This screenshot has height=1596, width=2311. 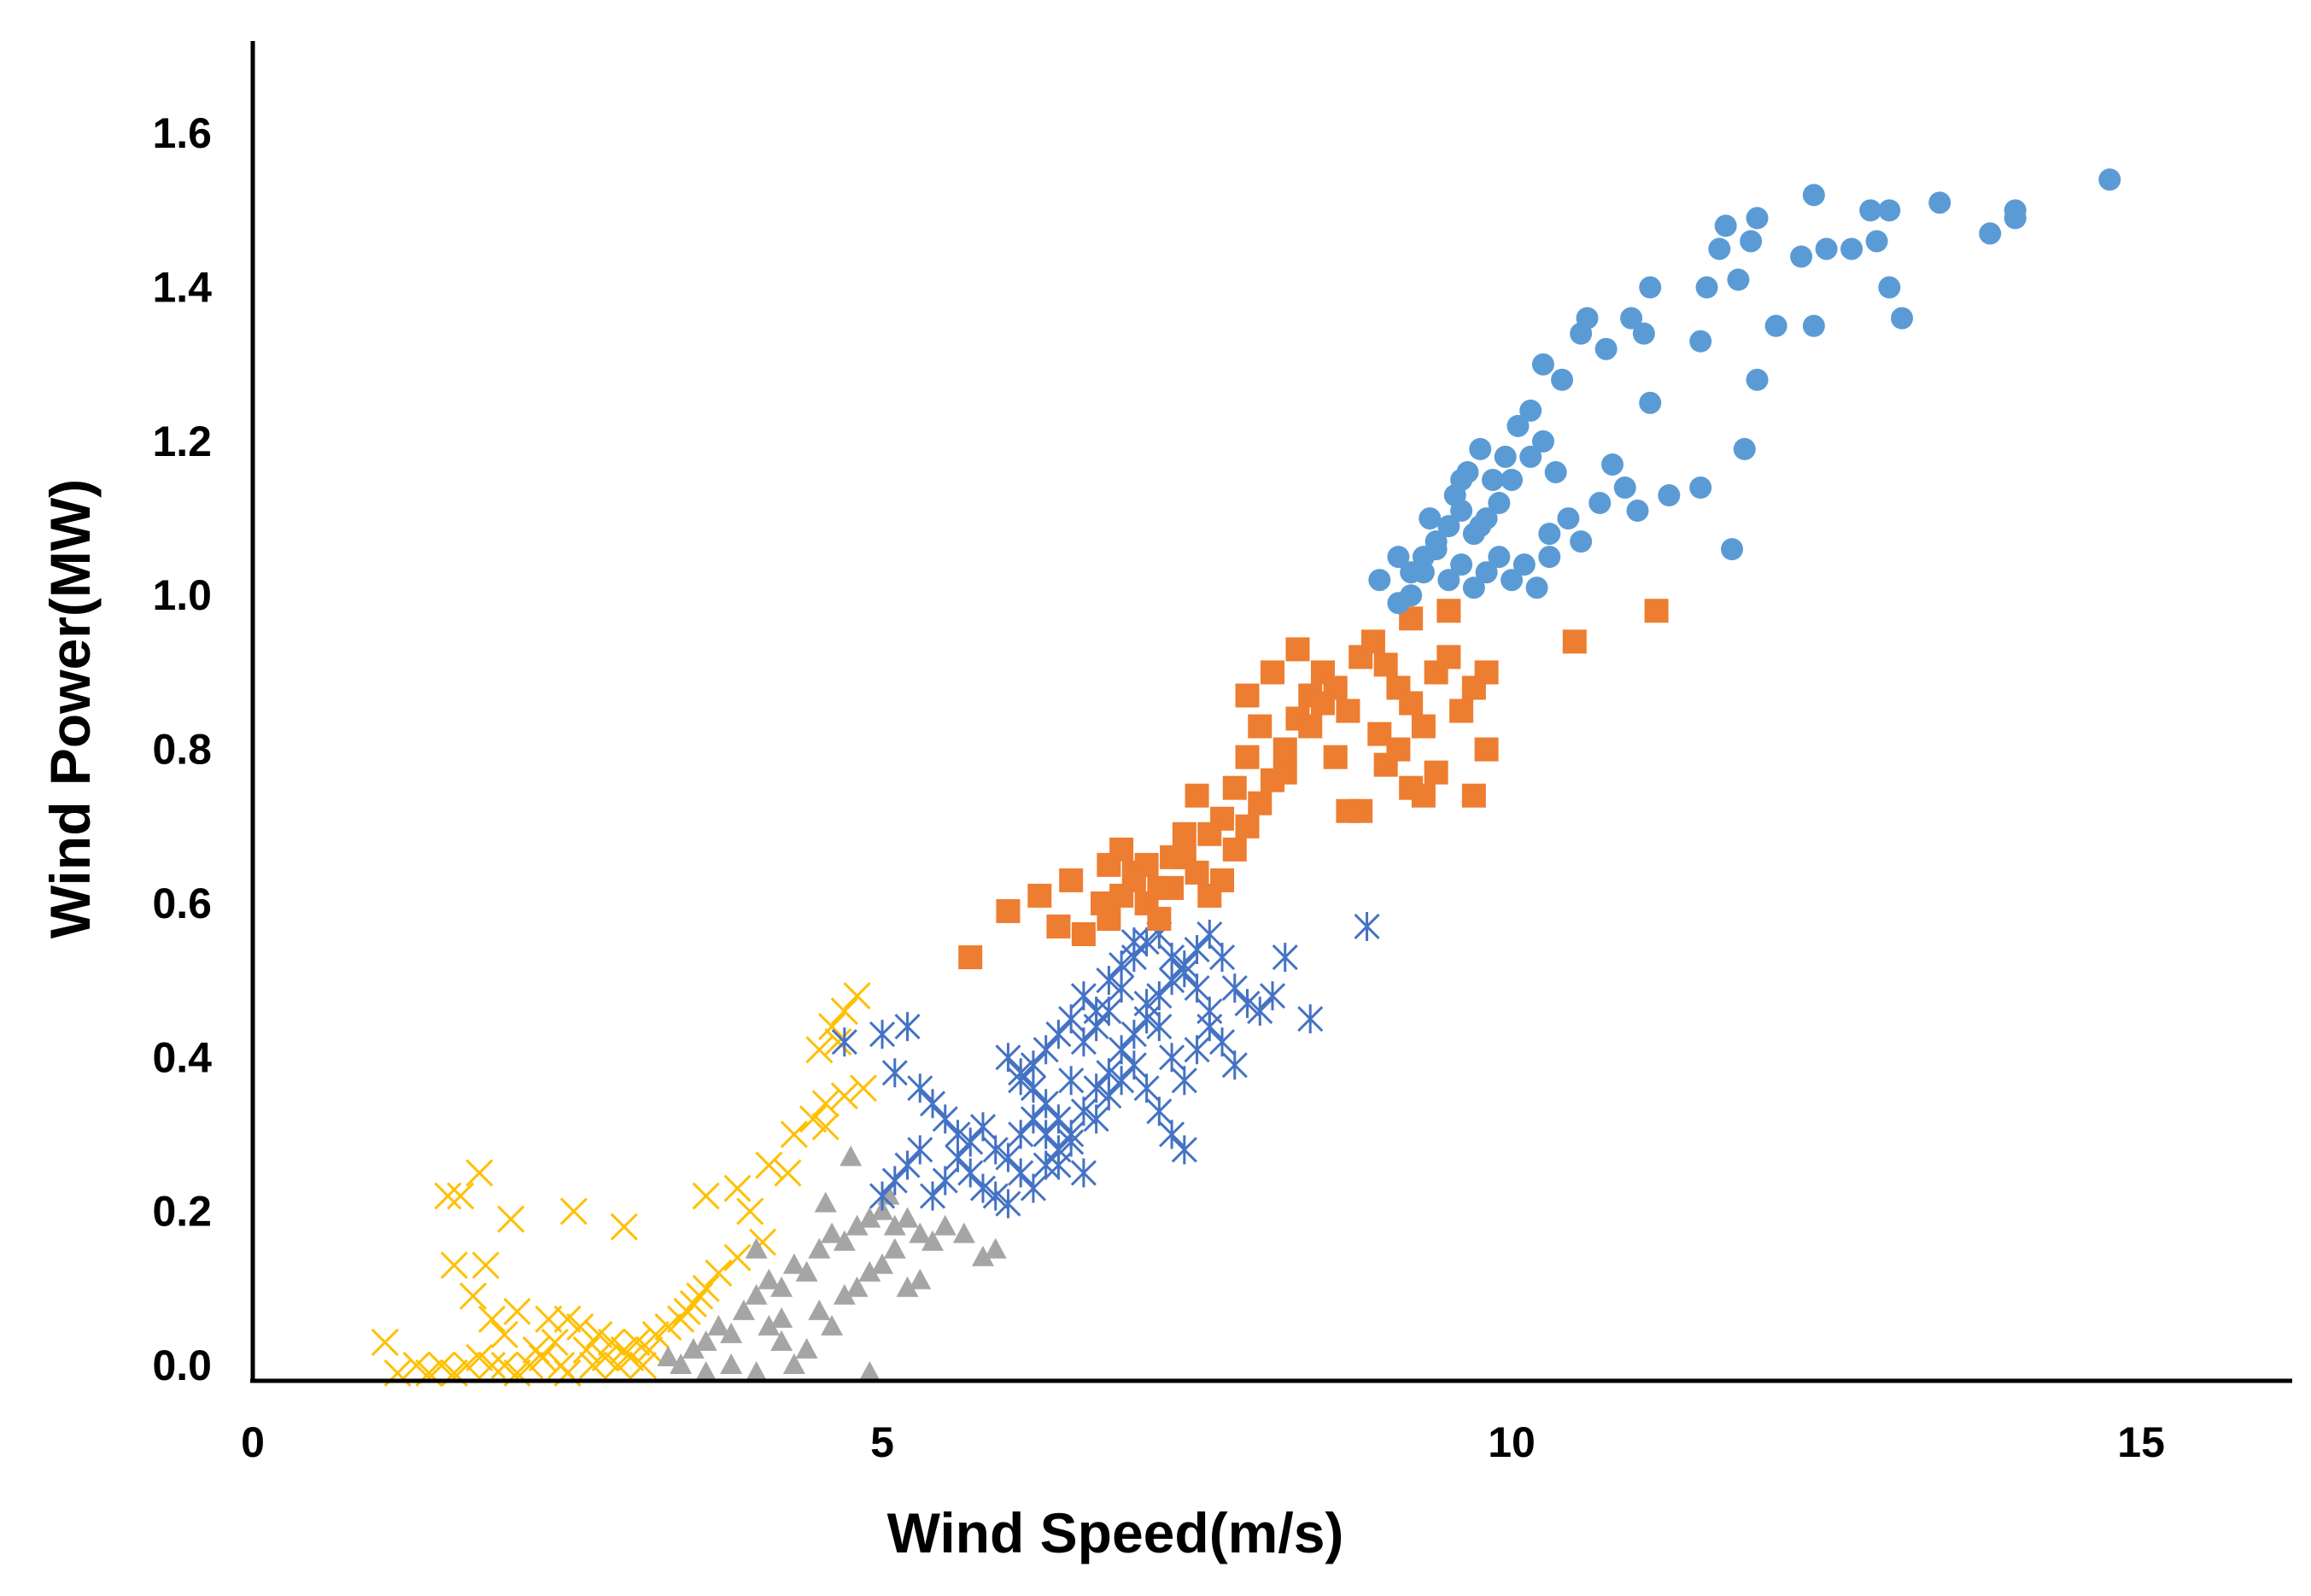 I want to click on y-tick-label: 0.6, so click(x=182, y=903).